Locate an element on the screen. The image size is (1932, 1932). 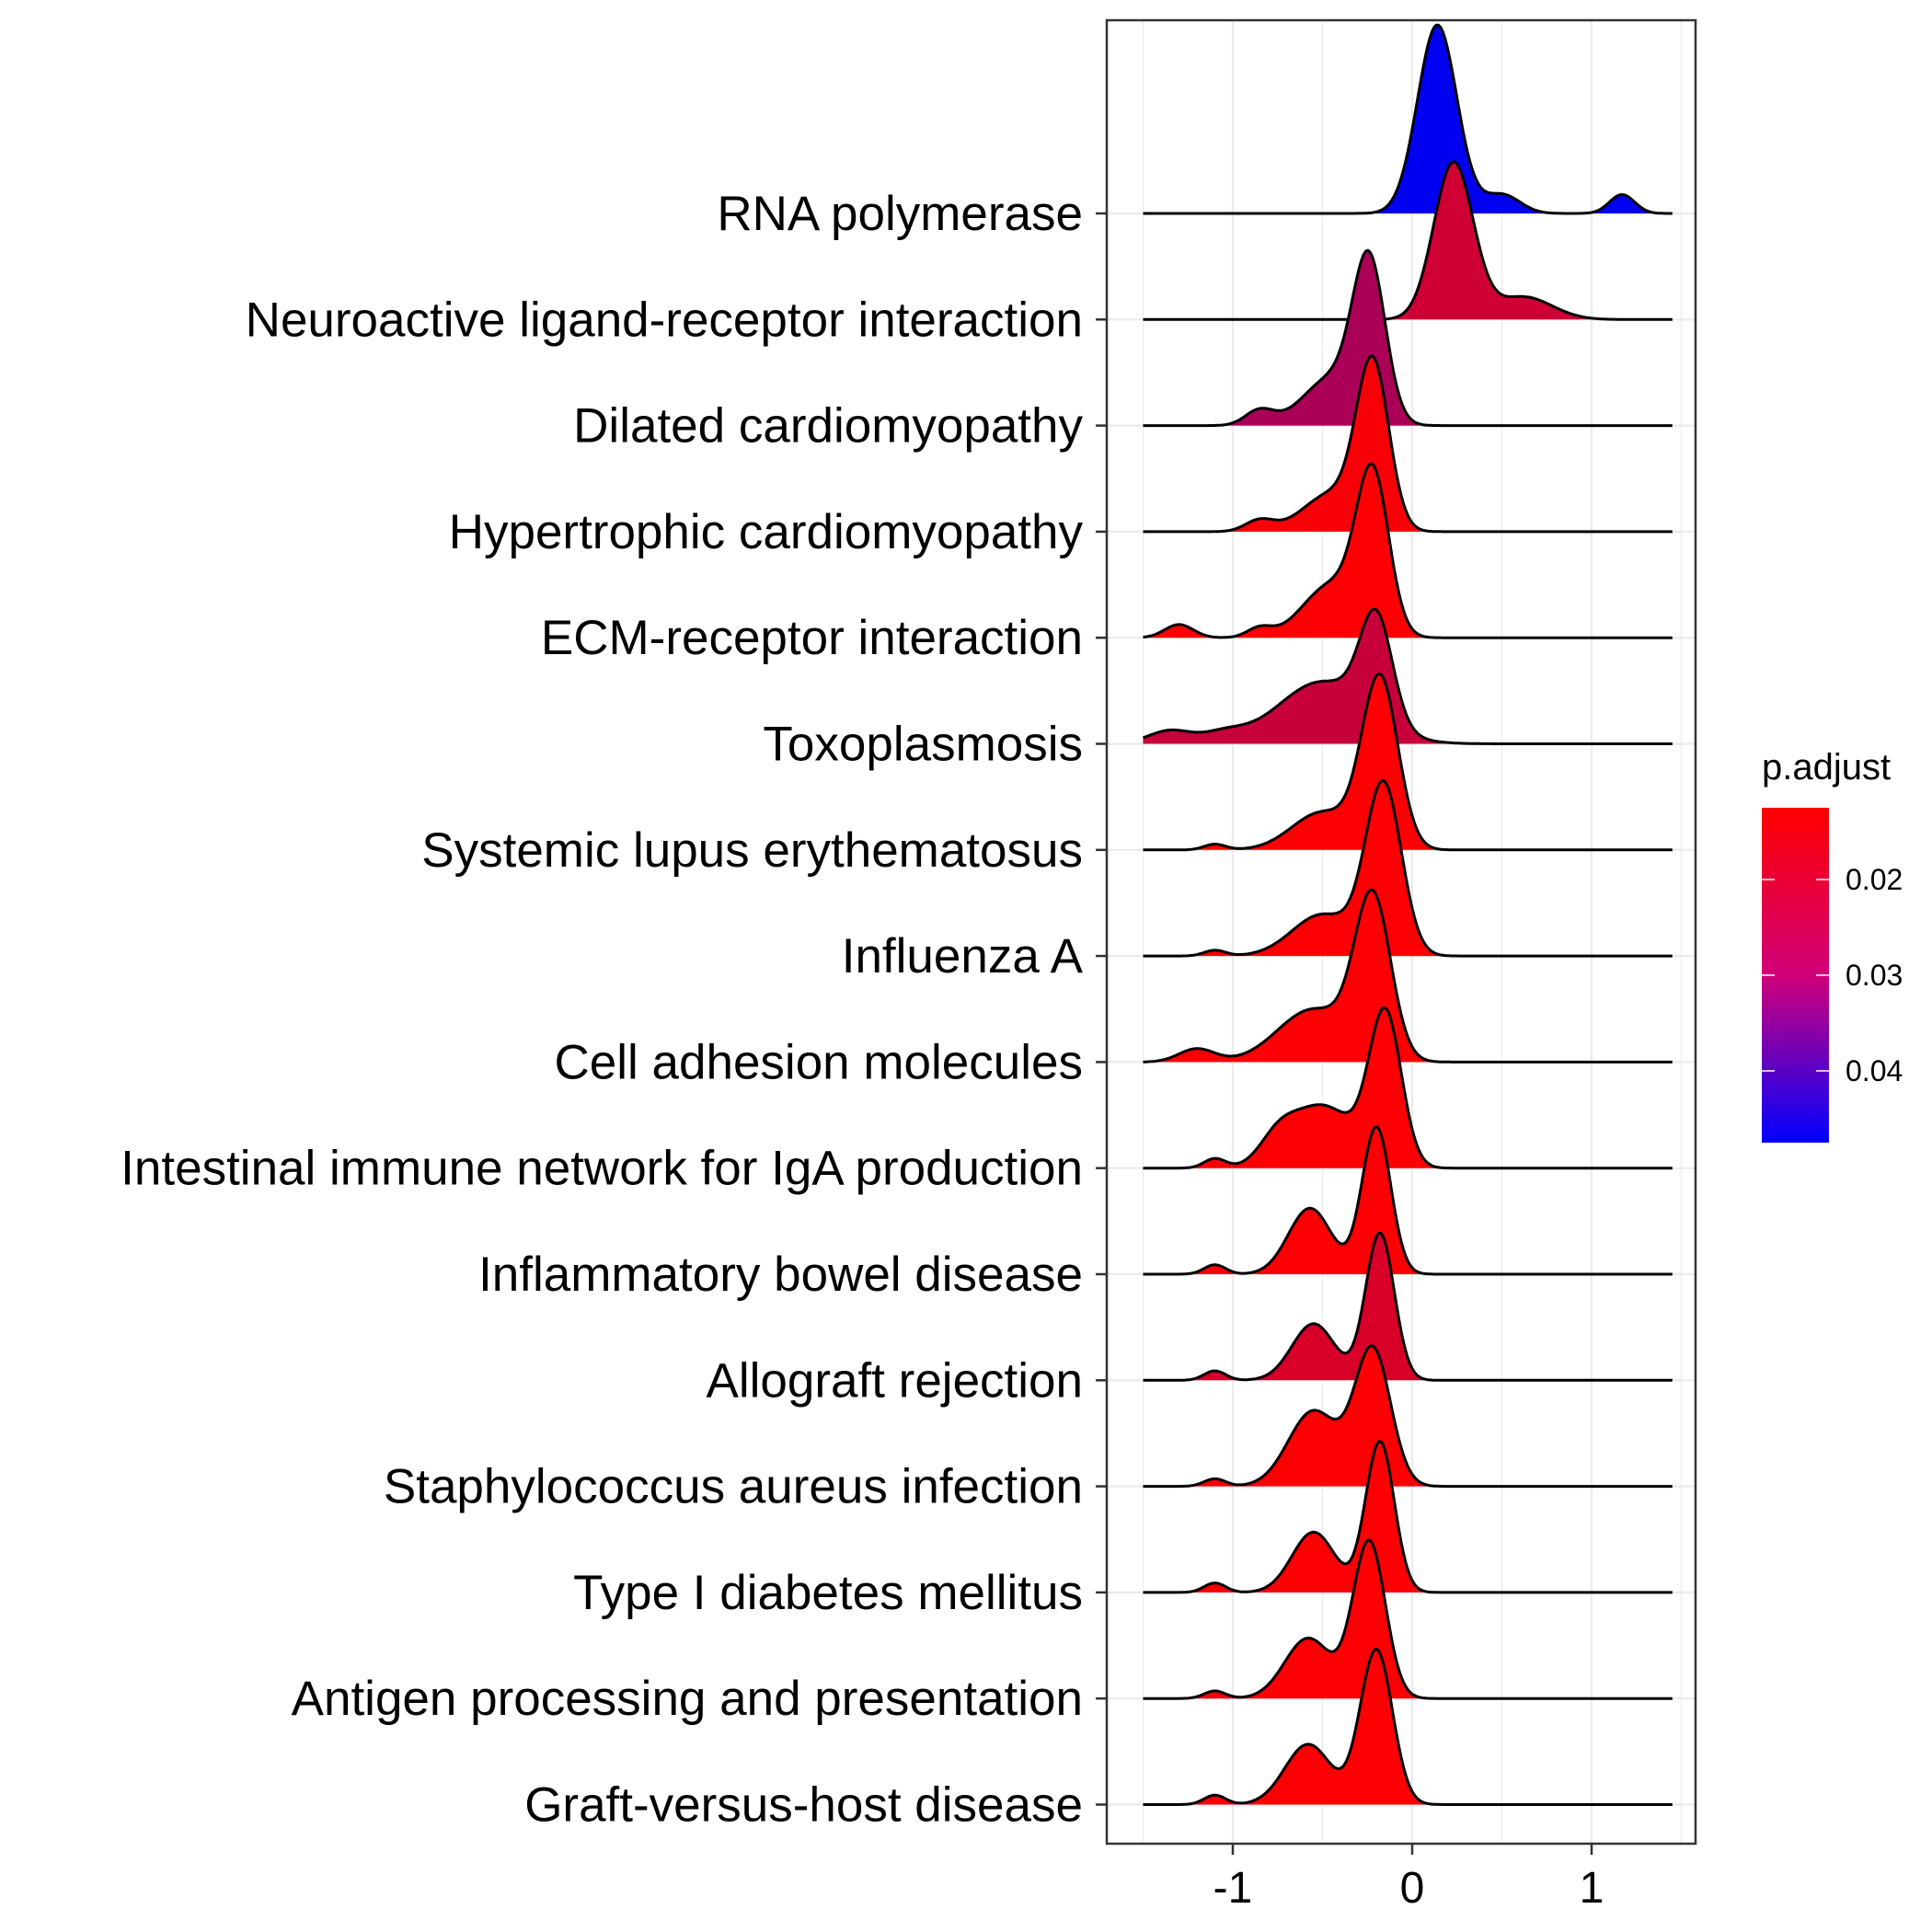
y-tick-label: Toxoplasmosis is located at coordinates (923, 745).